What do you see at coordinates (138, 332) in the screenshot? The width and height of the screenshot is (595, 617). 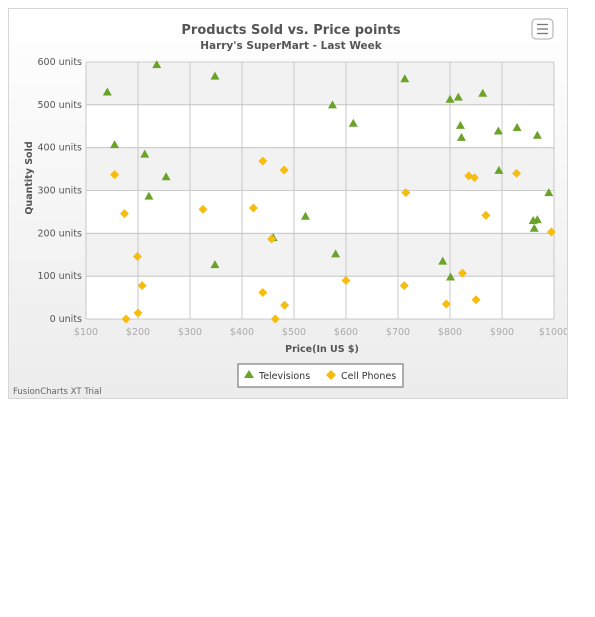 I see `x-tick-label: $200` at bounding box center [138, 332].